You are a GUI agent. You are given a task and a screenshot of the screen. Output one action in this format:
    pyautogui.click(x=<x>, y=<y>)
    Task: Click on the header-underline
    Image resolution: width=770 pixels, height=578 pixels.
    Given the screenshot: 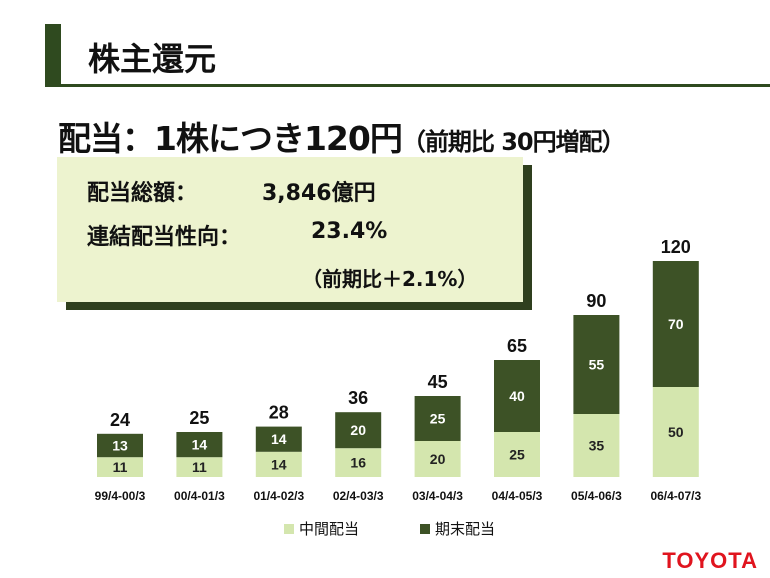 What is the action you would take?
    pyautogui.click(x=407, y=85)
    